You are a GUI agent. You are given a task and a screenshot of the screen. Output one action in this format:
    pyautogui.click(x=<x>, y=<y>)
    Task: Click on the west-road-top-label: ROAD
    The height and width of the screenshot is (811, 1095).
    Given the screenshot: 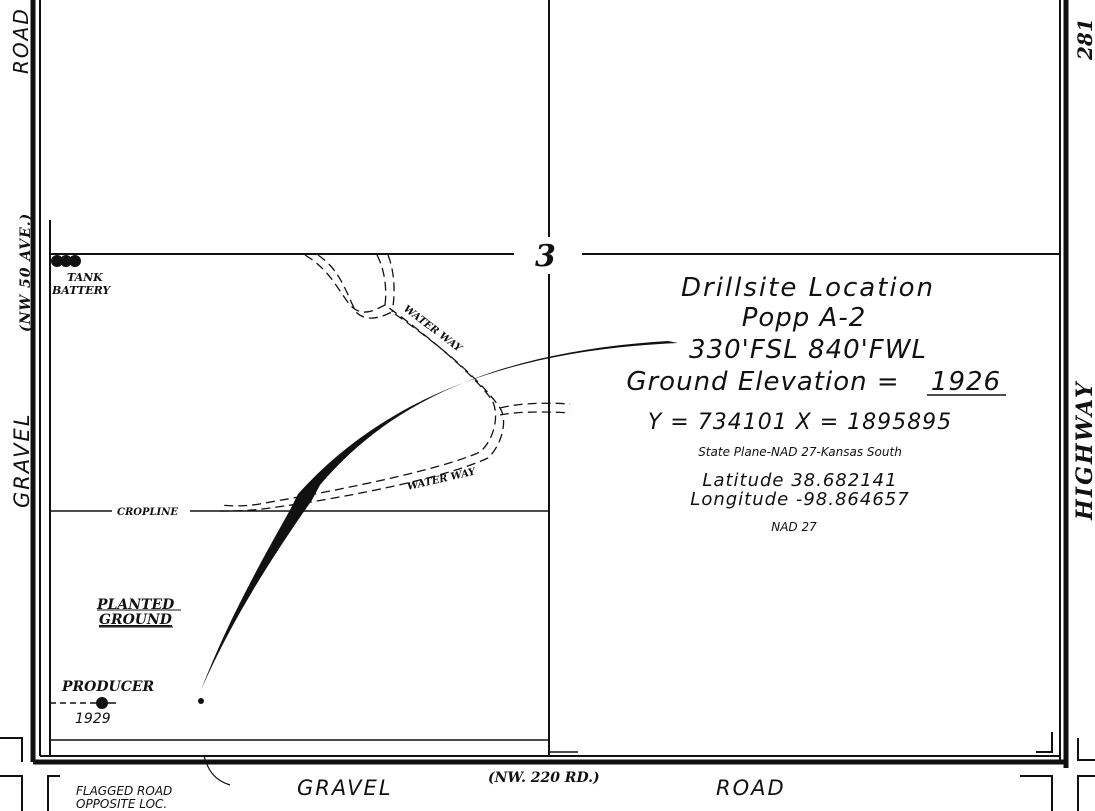 What is the action you would take?
    pyautogui.click(x=21, y=40)
    